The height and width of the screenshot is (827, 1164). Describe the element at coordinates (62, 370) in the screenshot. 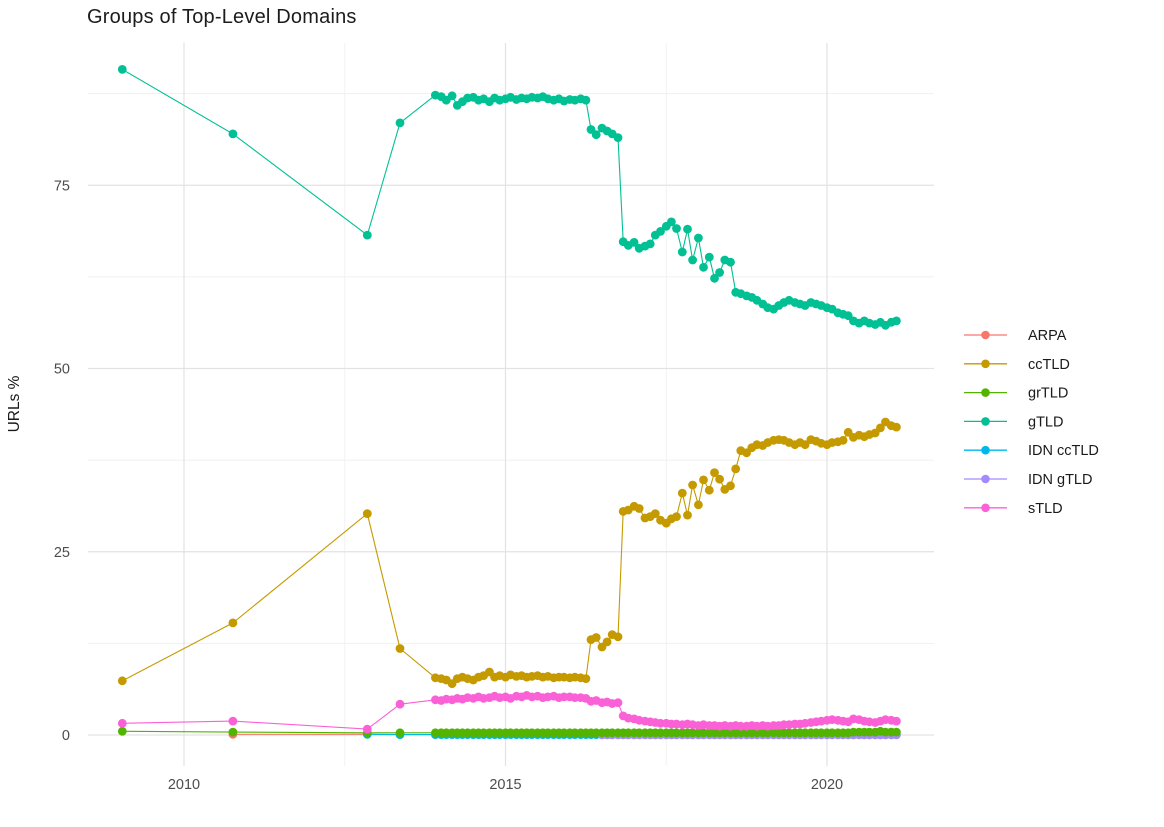

I see `y-tick-label: 50` at that location.